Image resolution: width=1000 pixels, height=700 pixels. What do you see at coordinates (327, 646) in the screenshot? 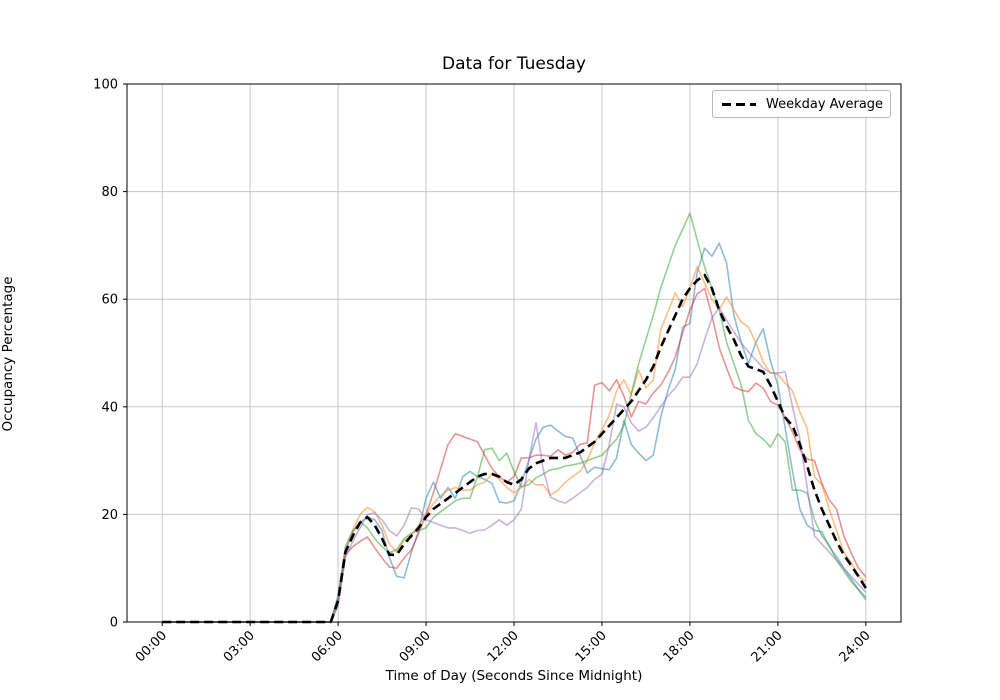
I see `svg-text: 06:00` at bounding box center [327, 646].